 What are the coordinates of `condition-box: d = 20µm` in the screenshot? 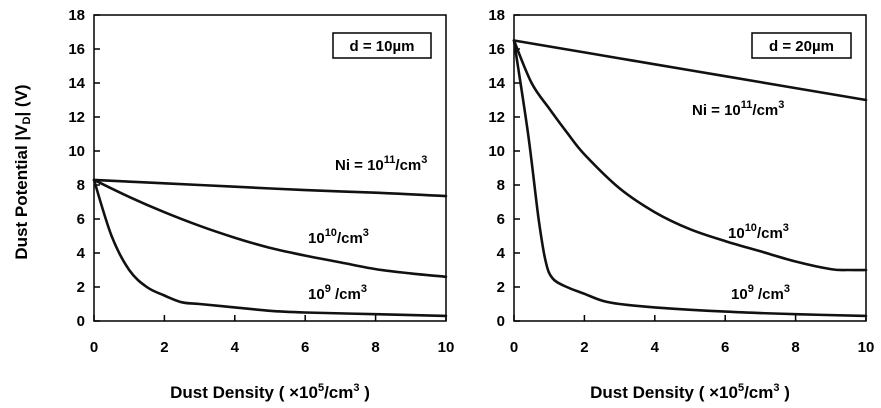 It's located at (801, 45).